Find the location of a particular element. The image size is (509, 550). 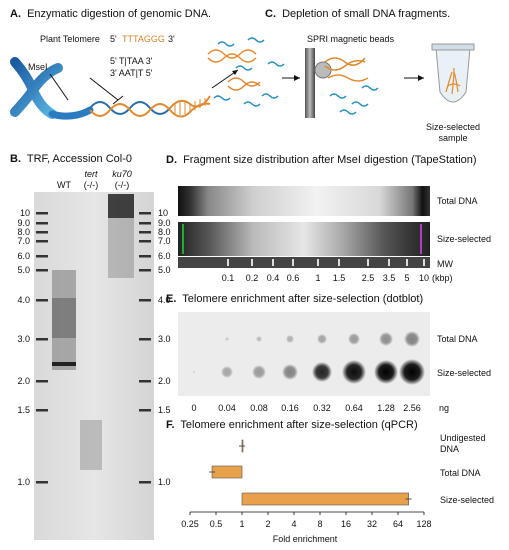

wt-band is located at coordinates (64, 364).